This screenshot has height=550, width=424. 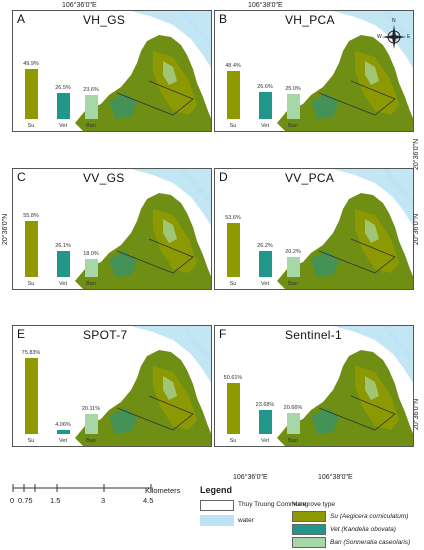 What do you see at coordinates (309, 516) in the screenshot?
I see `su-swatch` at bounding box center [309, 516].